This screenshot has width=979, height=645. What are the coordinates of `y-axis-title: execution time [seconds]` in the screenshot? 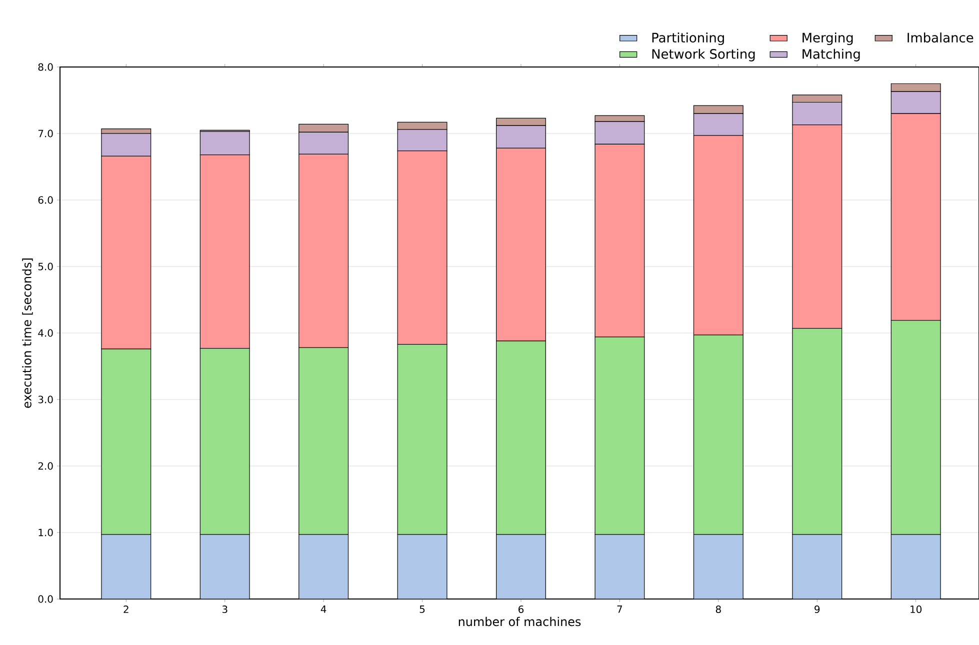 It's located at (27, 333).